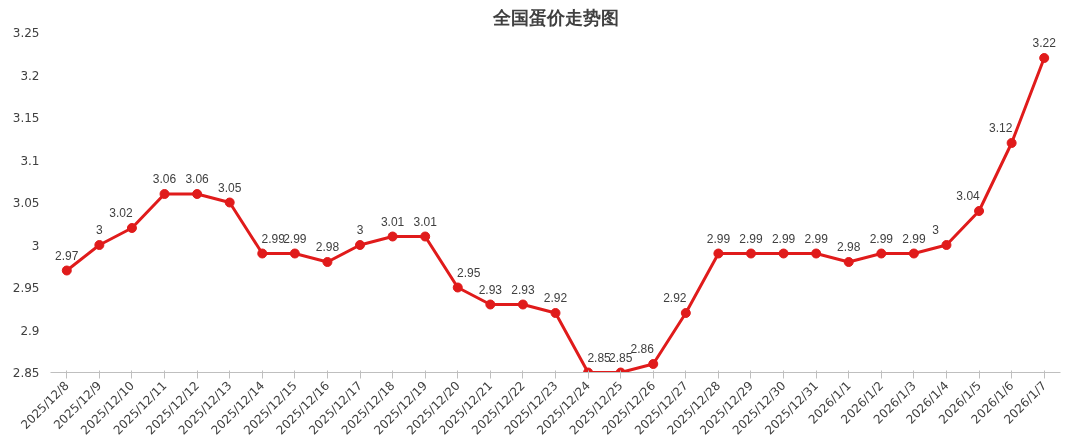 The height and width of the screenshot is (445, 1080). What do you see at coordinates (469, 272) in the screenshot?
I see `data-label: 2.95` at bounding box center [469, 272].